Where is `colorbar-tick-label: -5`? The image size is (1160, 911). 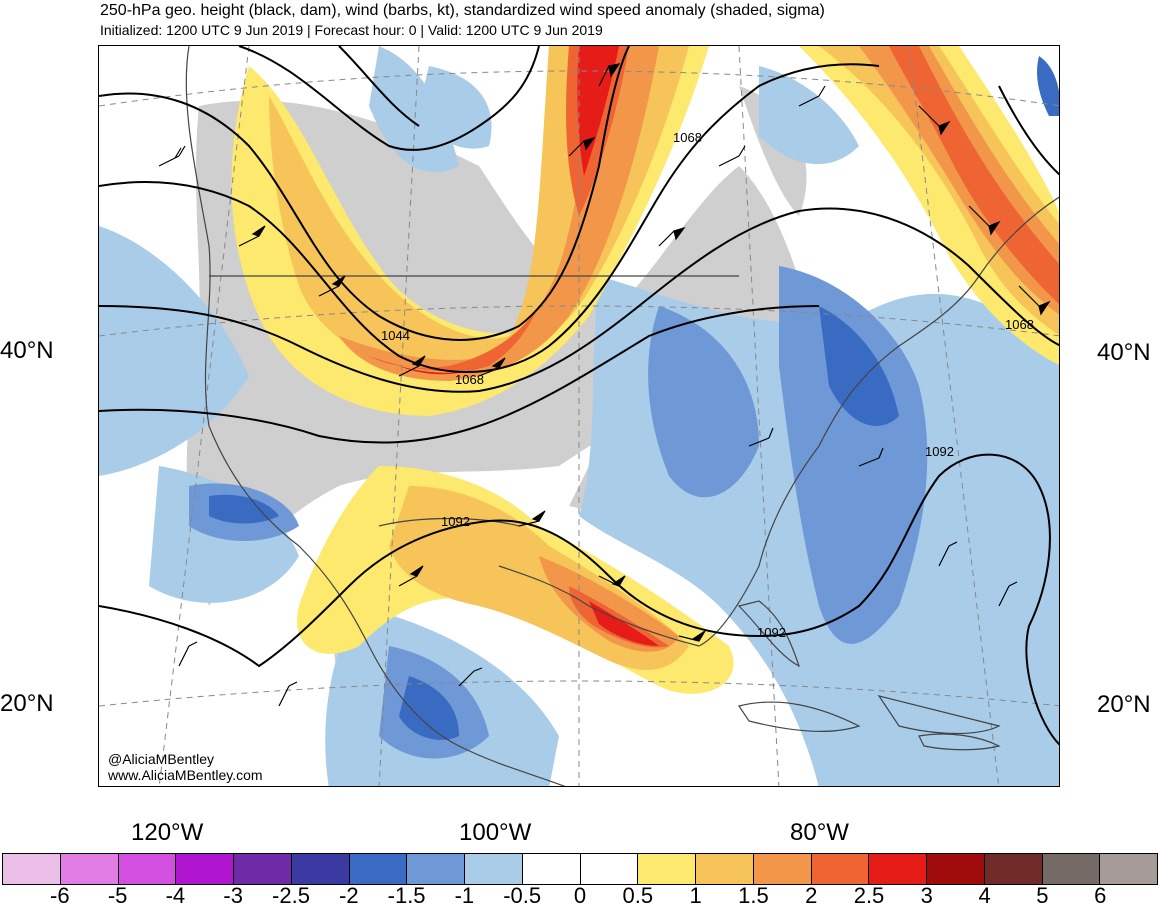 colorbar-tick-label: -5 is located at coordinates (117, 895).